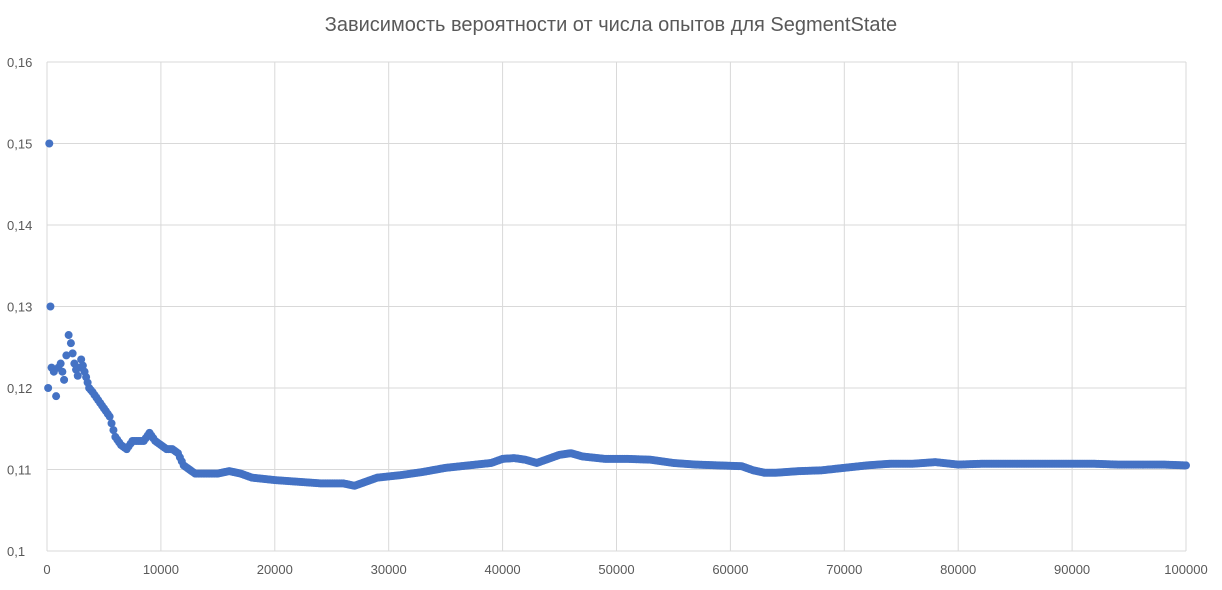 The height and width of the screenshot is (590, 1222). Describe the element at coordinates (958, 569) in the screenshot. I see `x-tick-label: 80000` at that location.